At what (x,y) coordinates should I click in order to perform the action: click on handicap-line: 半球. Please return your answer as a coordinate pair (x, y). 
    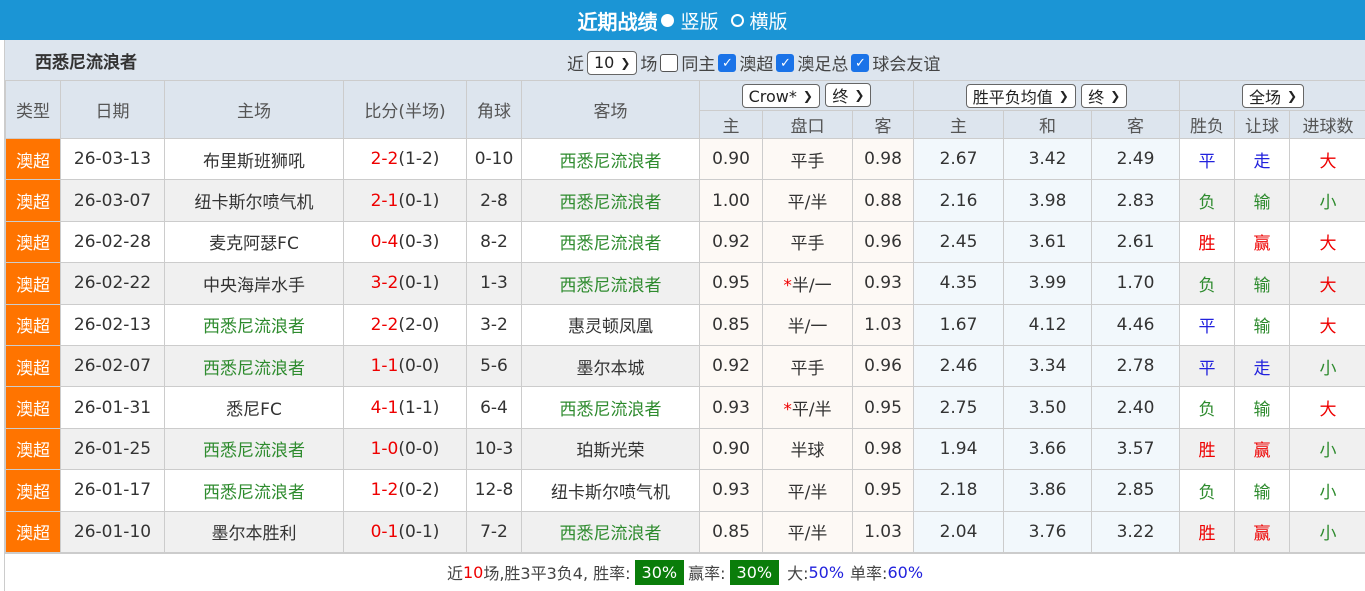
    Looking at the image, I should click on (808, 448).